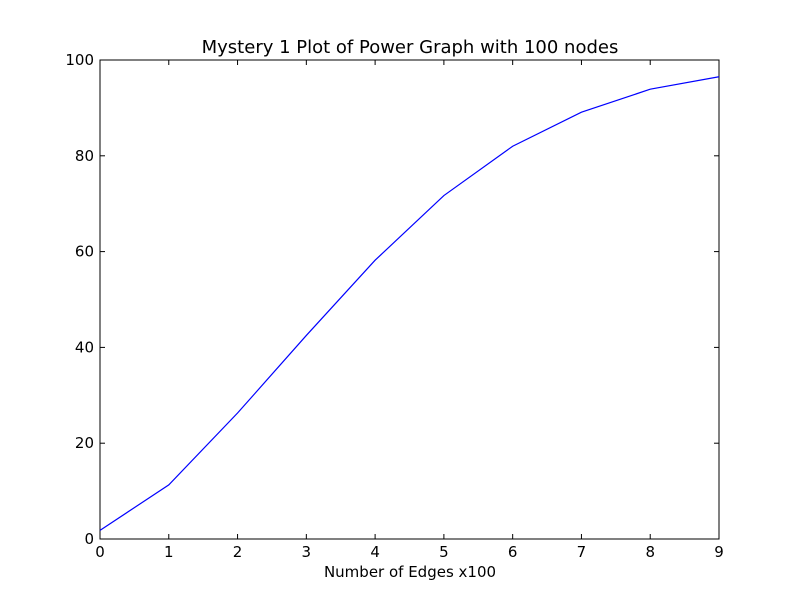 This screenshot has height=600, width=800. Describe the element at coordinates (719, 552) in the screenshot. I see `x-tick-label: 9` at that location.